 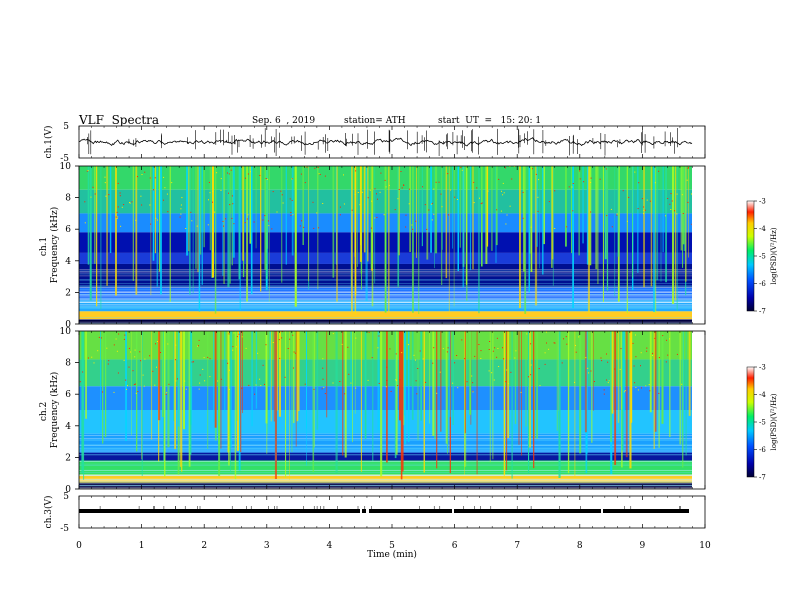 I want to click on spectrogram-band, so click(x=385, y=422).